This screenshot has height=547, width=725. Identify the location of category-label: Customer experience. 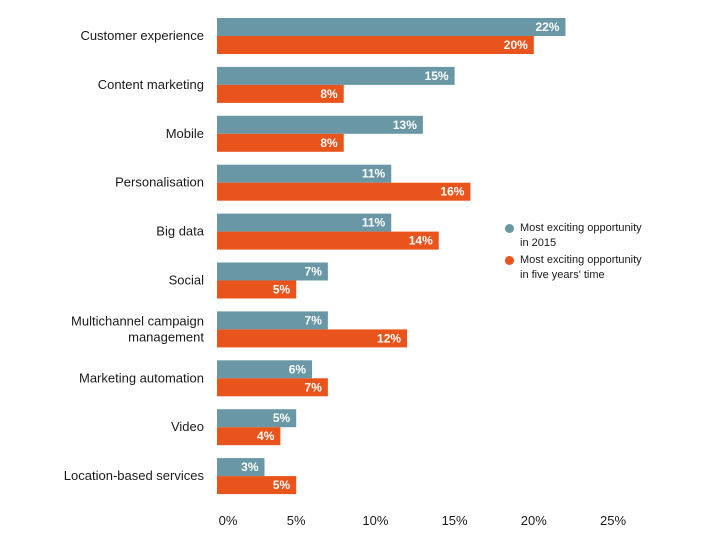
(142, 35).